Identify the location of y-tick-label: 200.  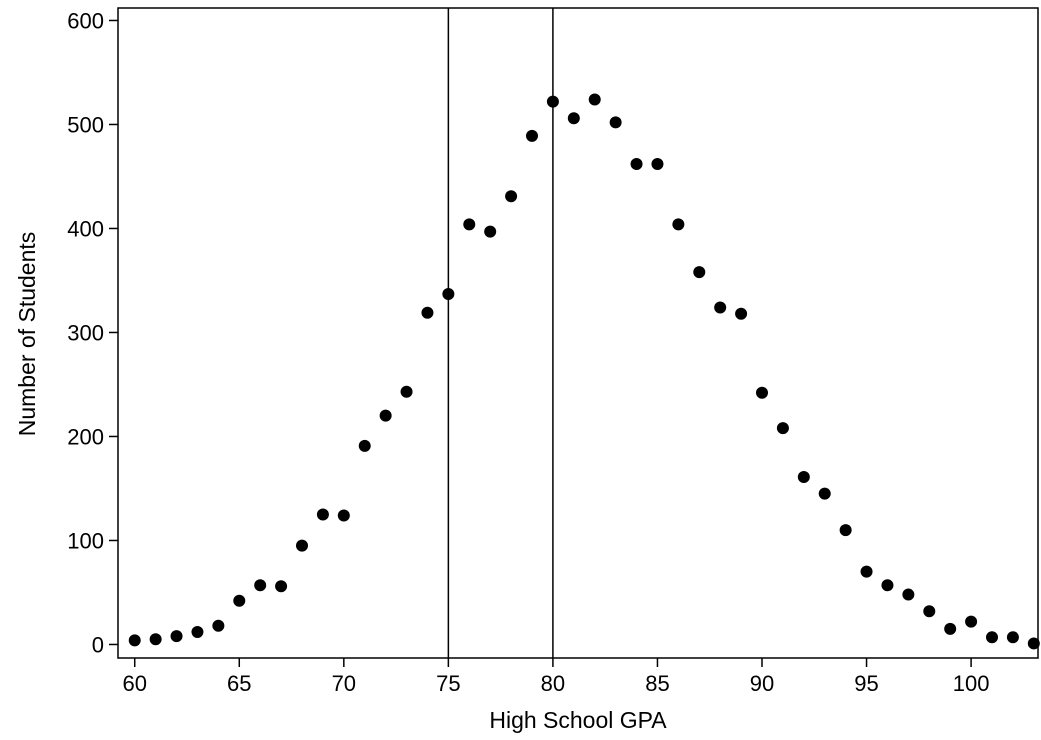
(85, 436).